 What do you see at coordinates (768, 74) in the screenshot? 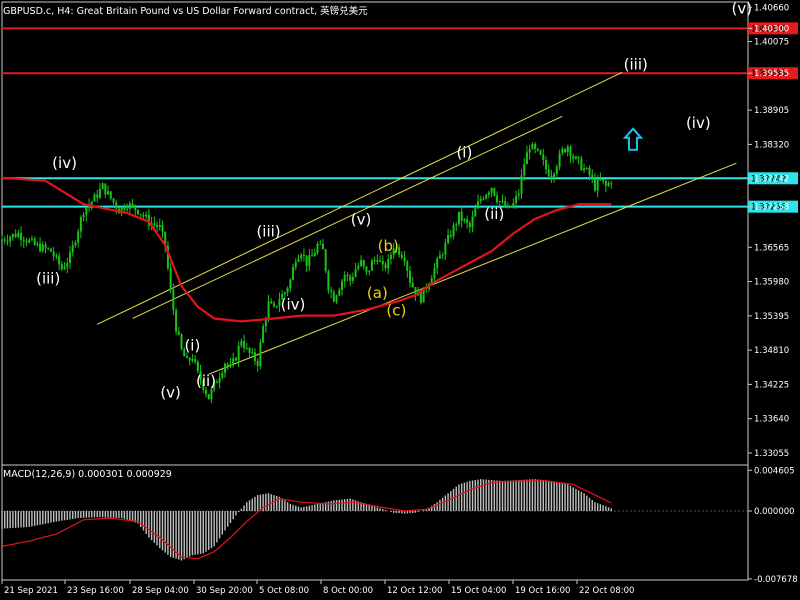
I see `level-tag-label: 1.39535` at bounding box center [768, 74].